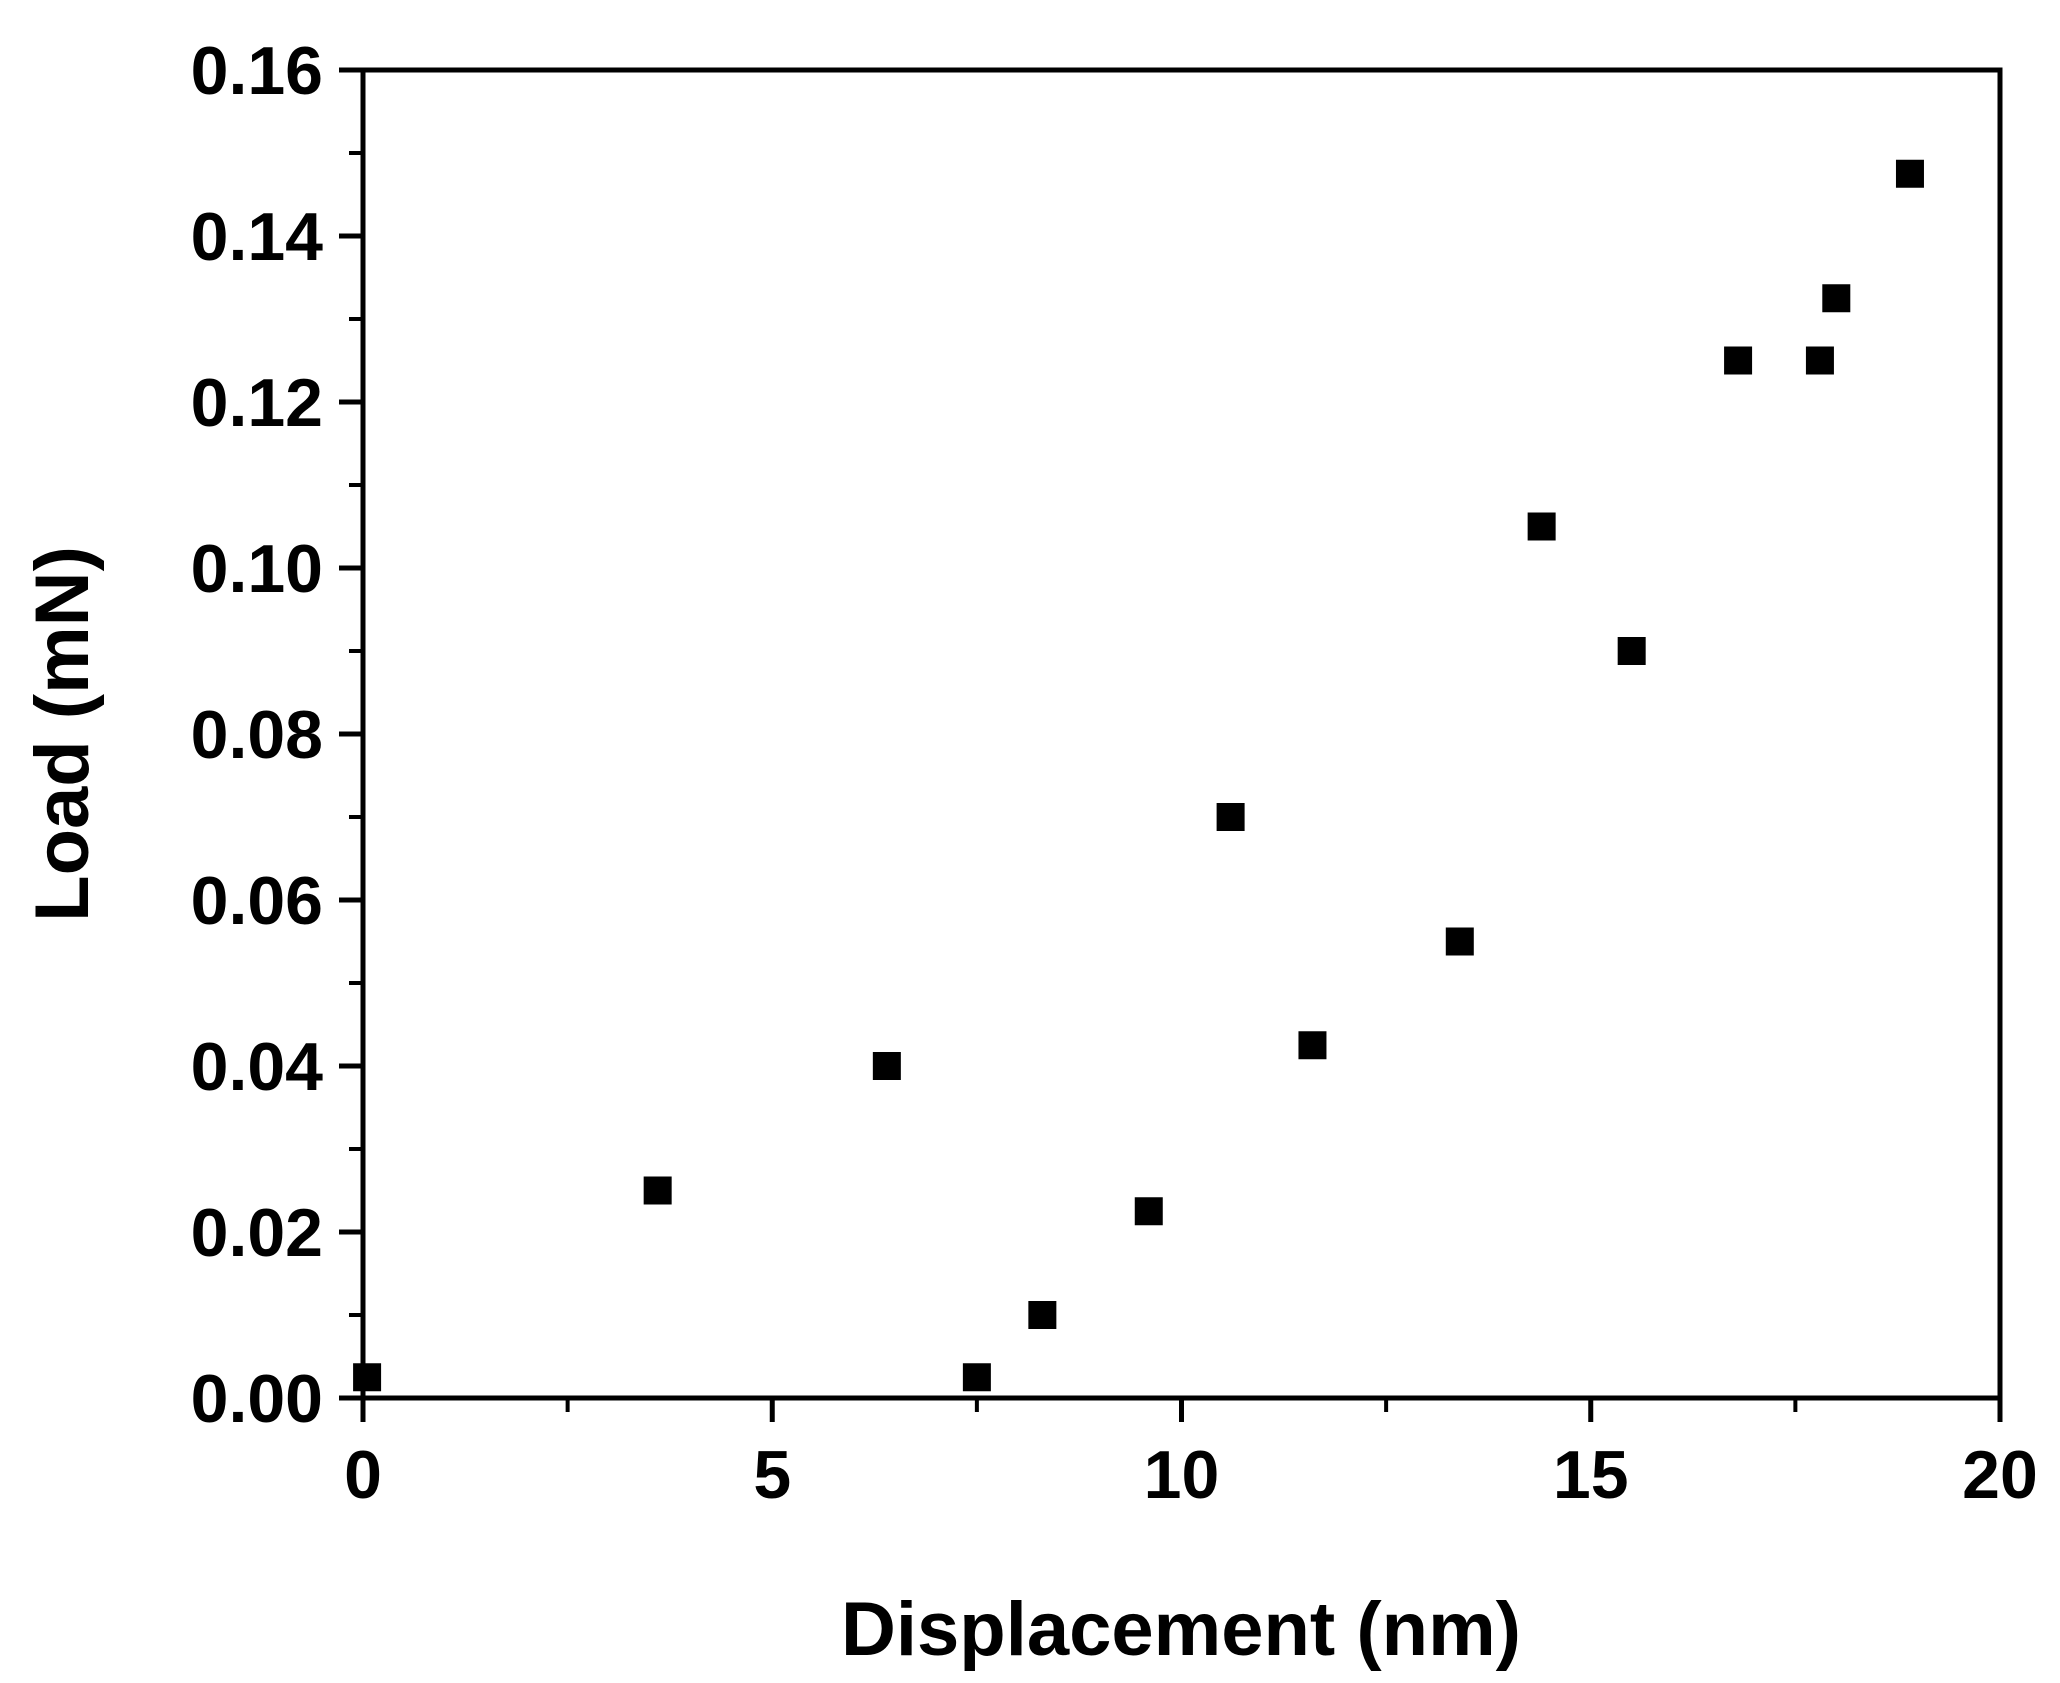 Image resolution: width=2060 pixels, height=1683 pixels. What do you see at coordinates (1591, 1475) in the screenshot?
I see `x-tick-label: 15` at bounding box center [1591, 1475].